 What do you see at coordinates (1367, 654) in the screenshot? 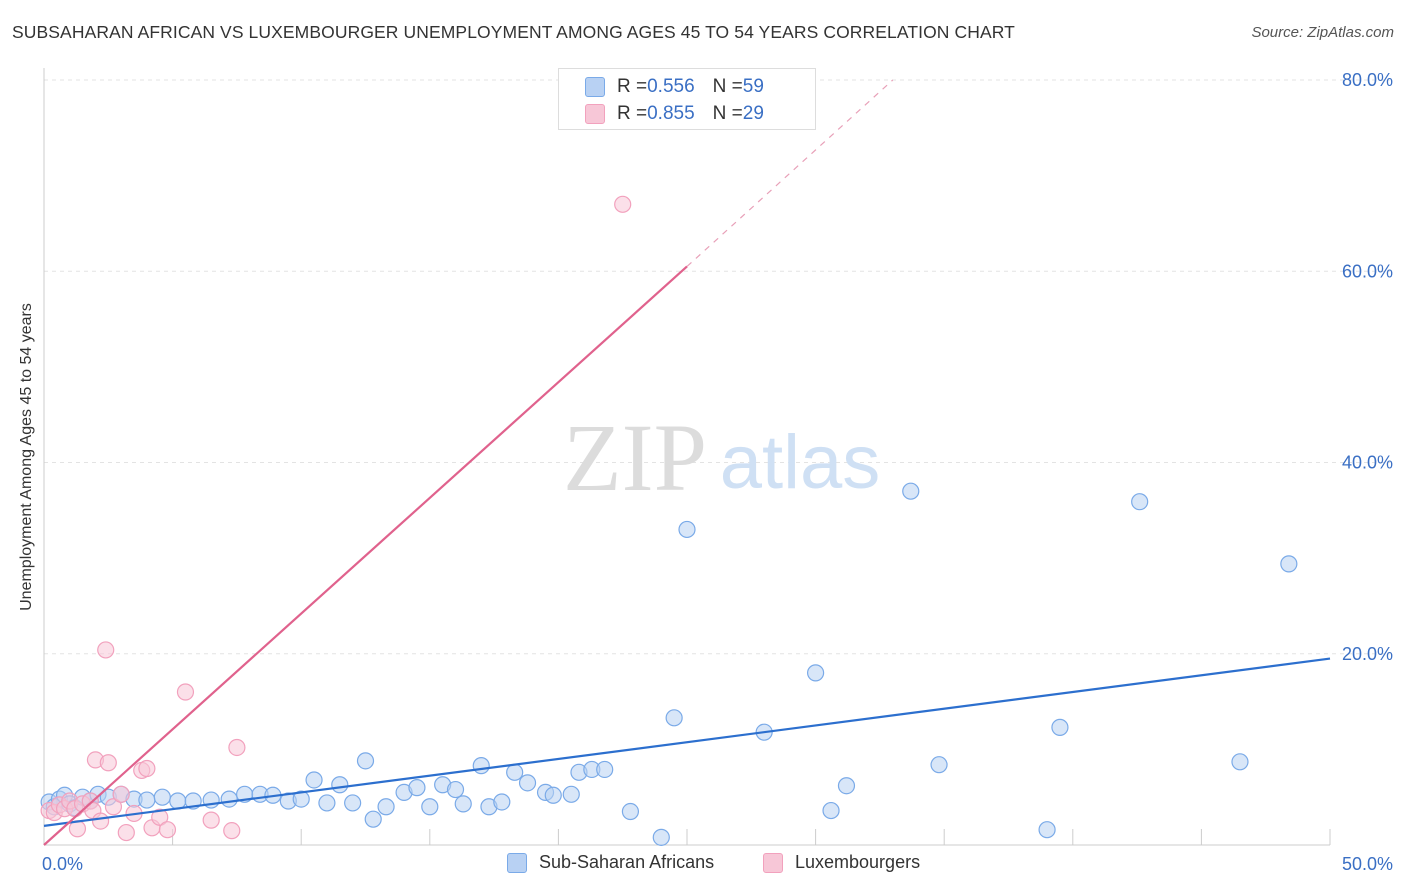
I see `y-tick-label: 20.0%` at bounding box center [1367, 654].